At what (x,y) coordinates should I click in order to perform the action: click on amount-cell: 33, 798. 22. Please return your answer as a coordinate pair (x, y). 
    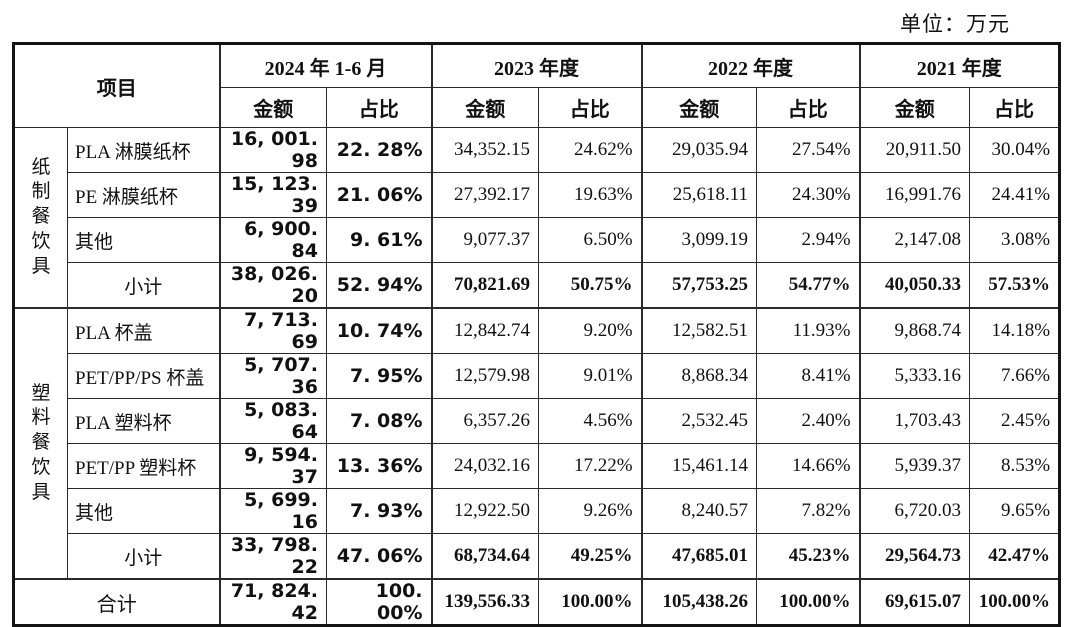
    Looking at the image, I should click on (272, 556).